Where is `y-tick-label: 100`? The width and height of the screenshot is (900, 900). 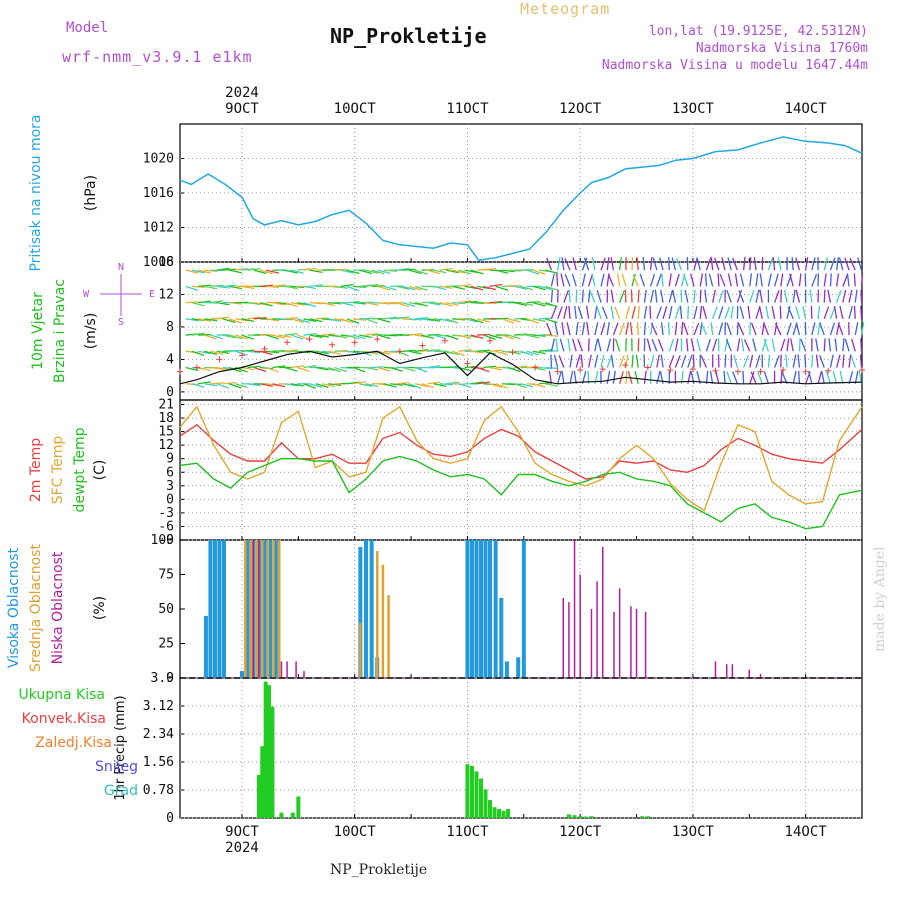
y-tick-label: 100 is located at coordinates (162, 540).